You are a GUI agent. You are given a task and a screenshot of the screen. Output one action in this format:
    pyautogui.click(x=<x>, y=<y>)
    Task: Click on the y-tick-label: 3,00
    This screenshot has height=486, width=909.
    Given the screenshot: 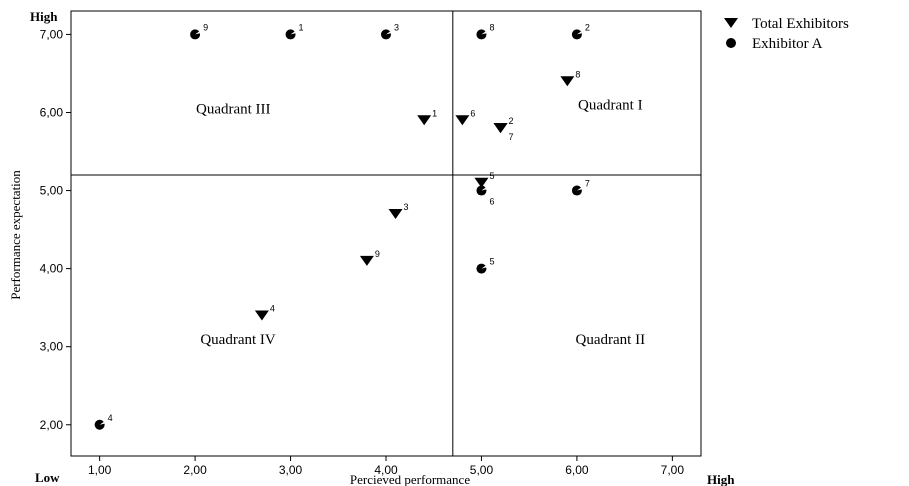 What is the action you would take?
    pyautogui.click(x=52, y=347)
    